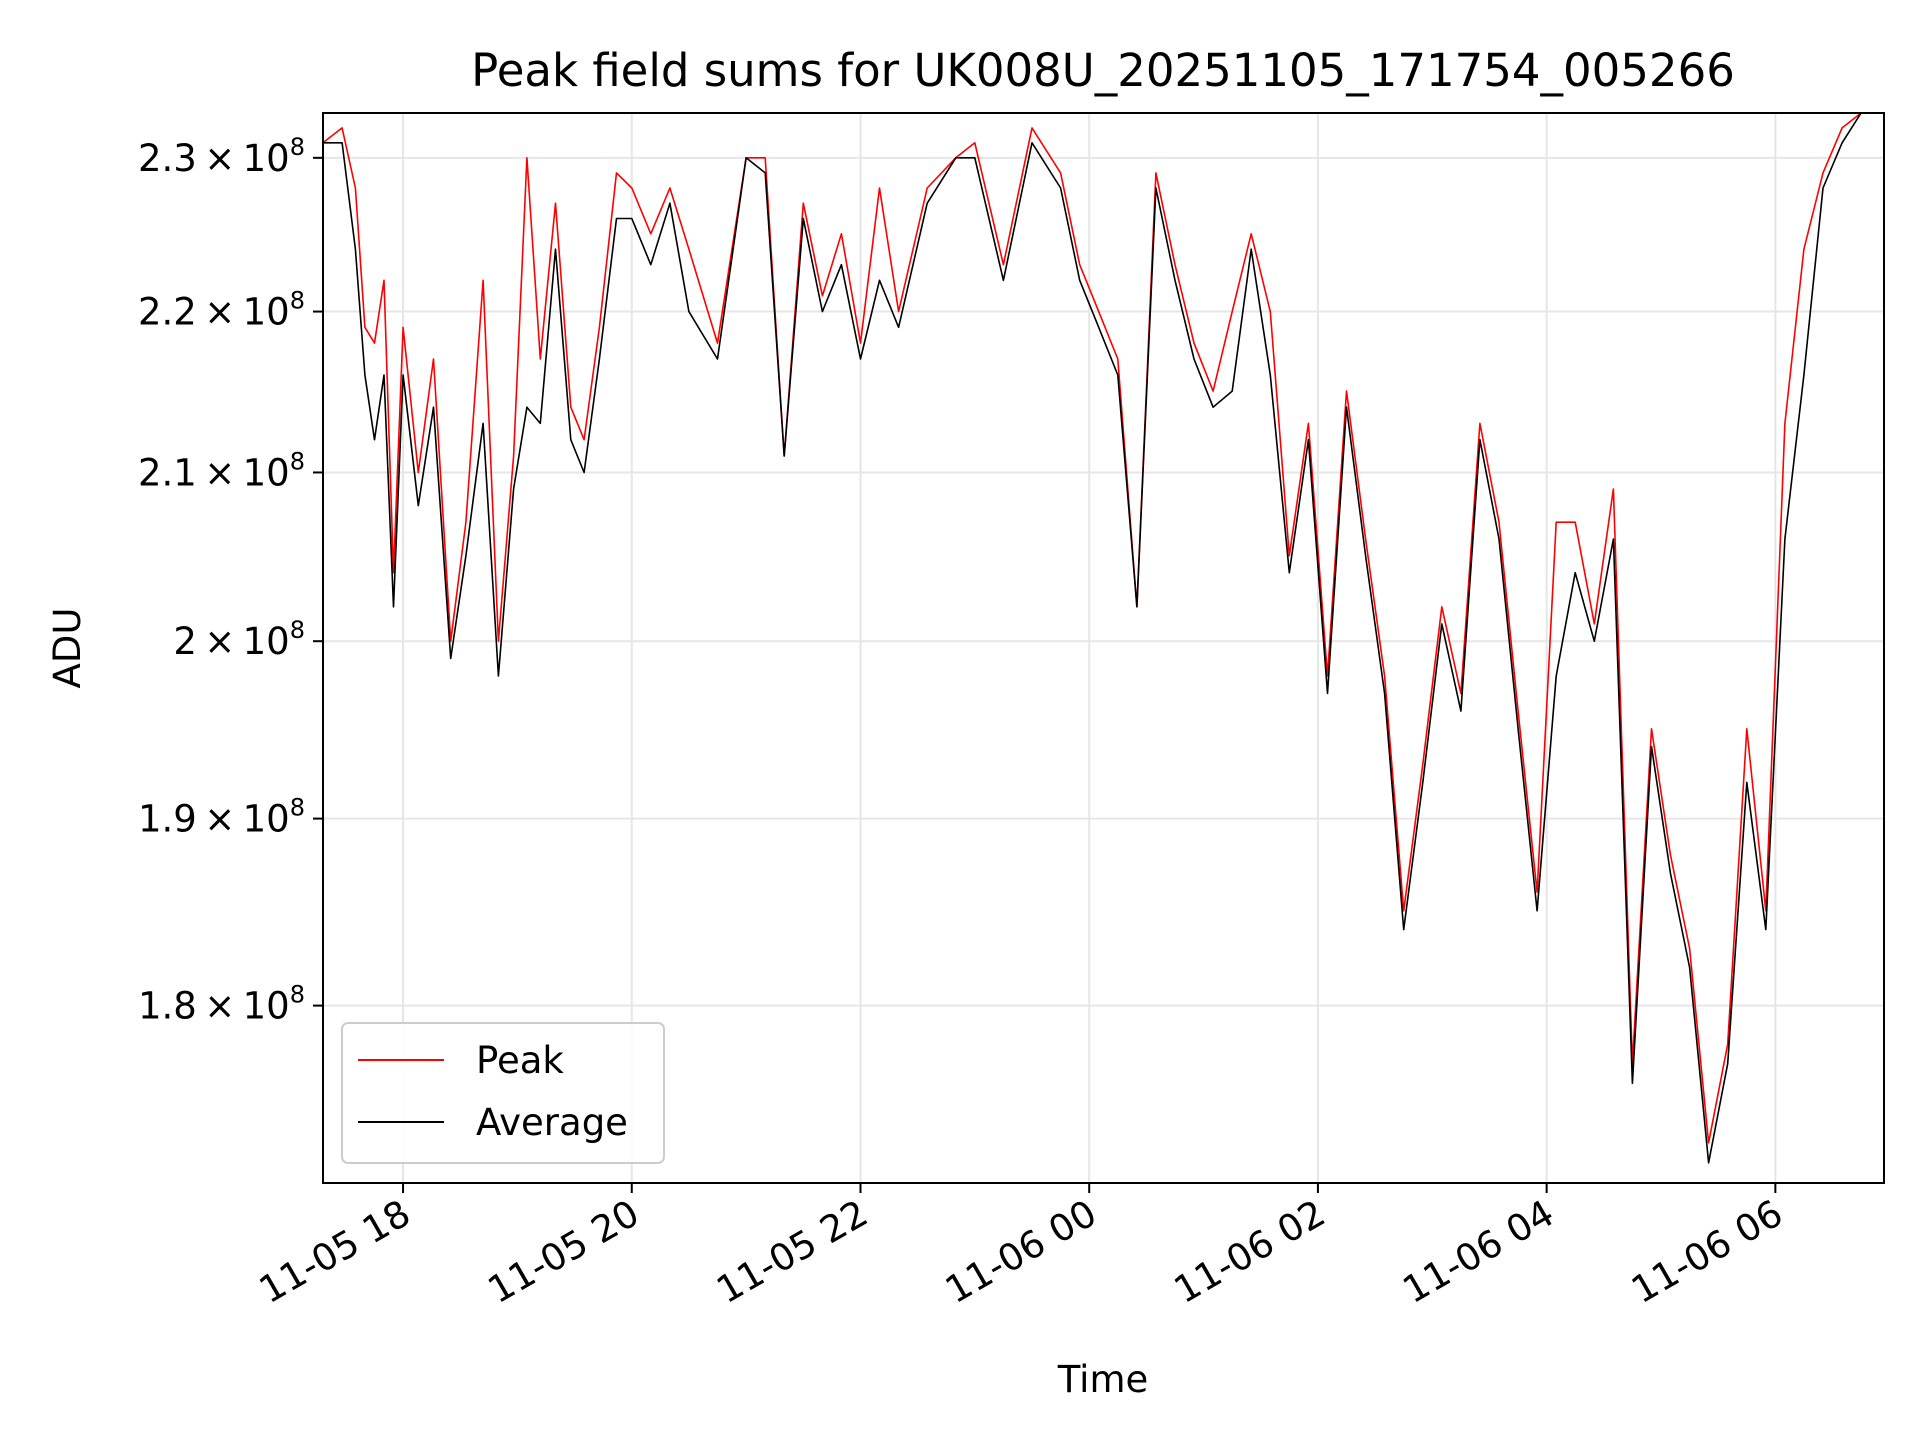 This screenshot has width=1920, height=1440. I want to click on y-tick-label: 2 × 108, so click(239, 639).